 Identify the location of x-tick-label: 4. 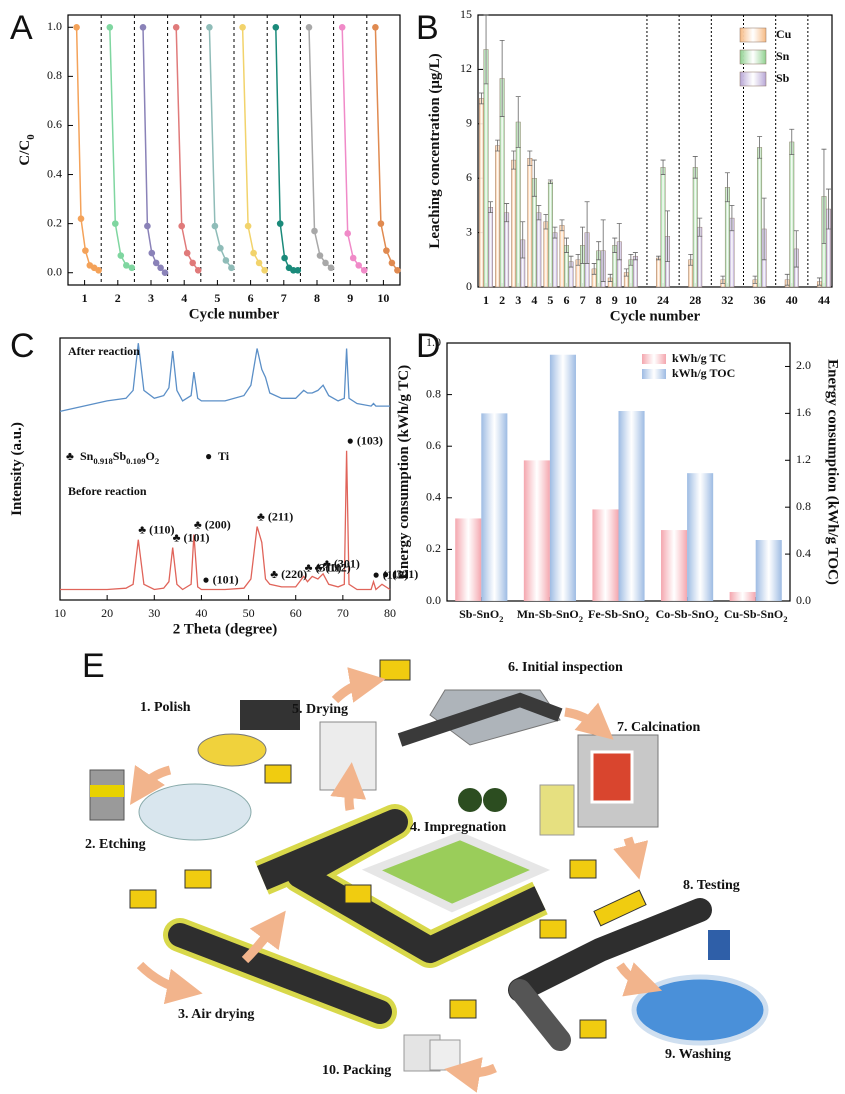
(534, 300).